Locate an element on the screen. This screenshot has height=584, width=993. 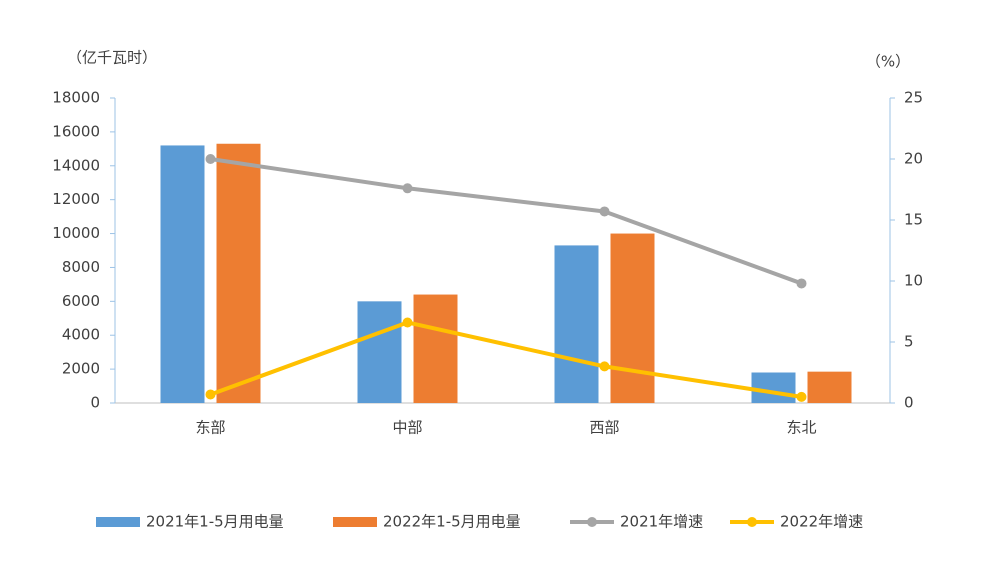
y2-tick-label: 25 is located at coordinates (913, 98).